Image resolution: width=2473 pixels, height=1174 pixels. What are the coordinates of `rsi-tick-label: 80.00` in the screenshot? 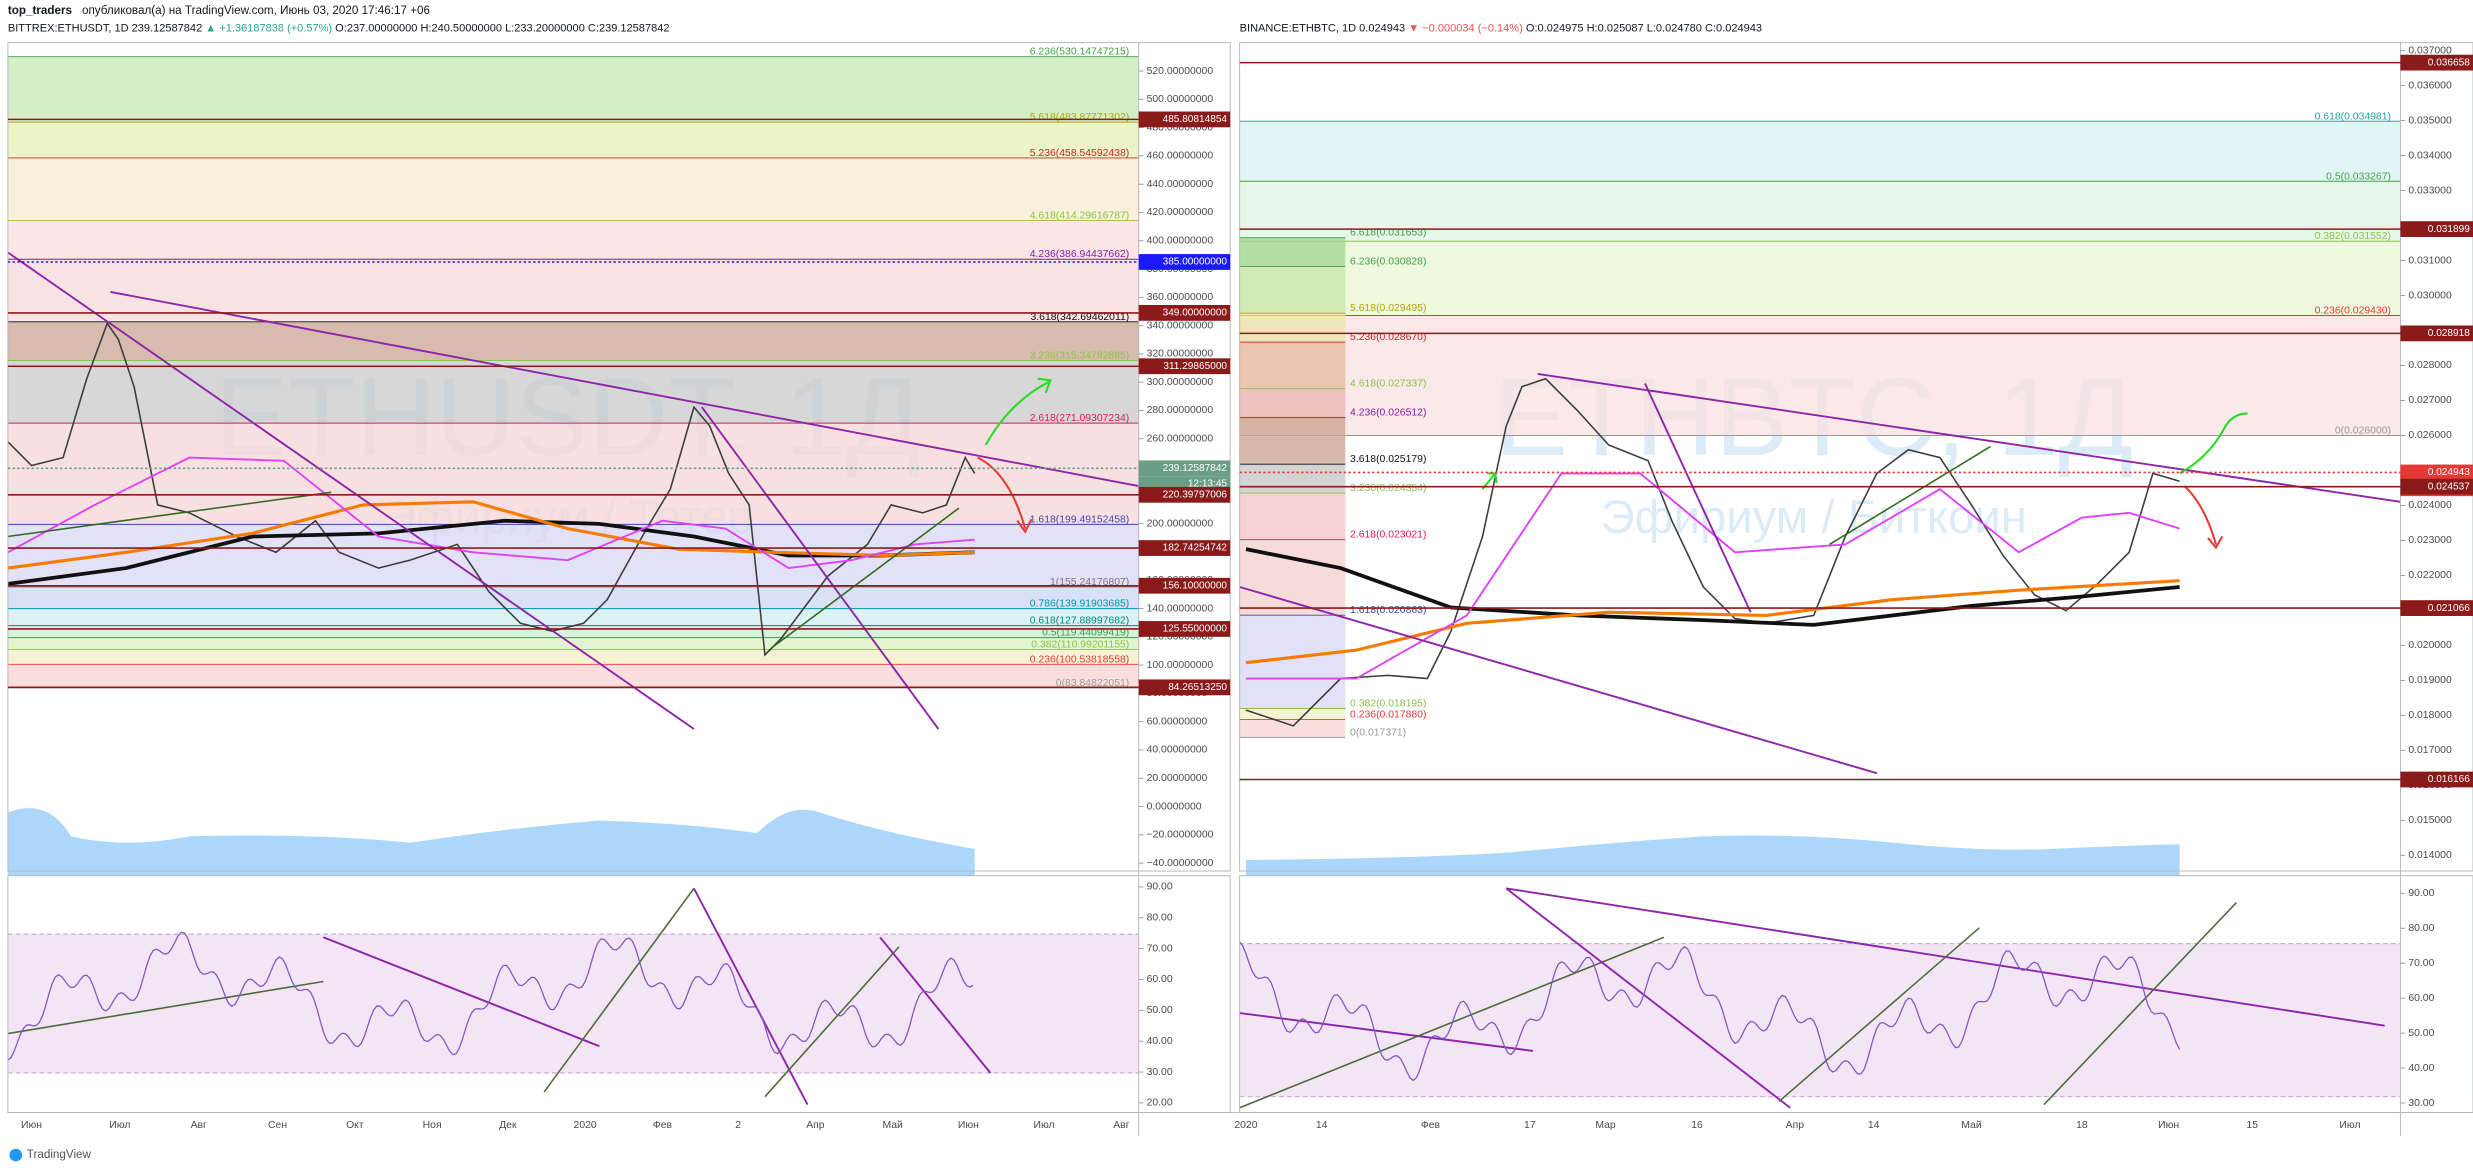 It's located at (1160, 918).